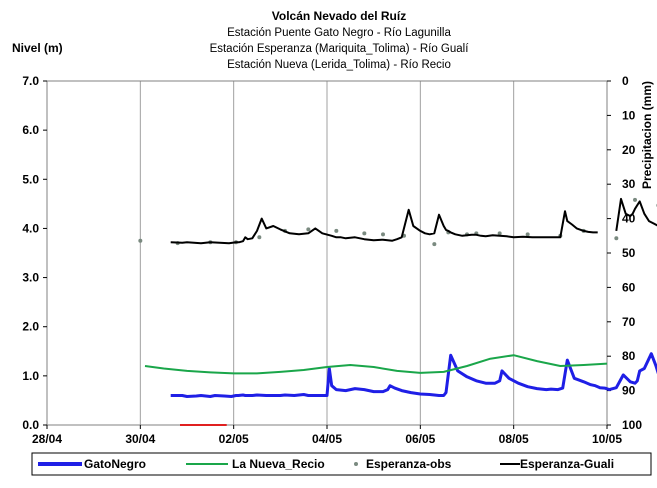 The image size is (657, 488). I want to click on legend-frame, so click(341, 464).